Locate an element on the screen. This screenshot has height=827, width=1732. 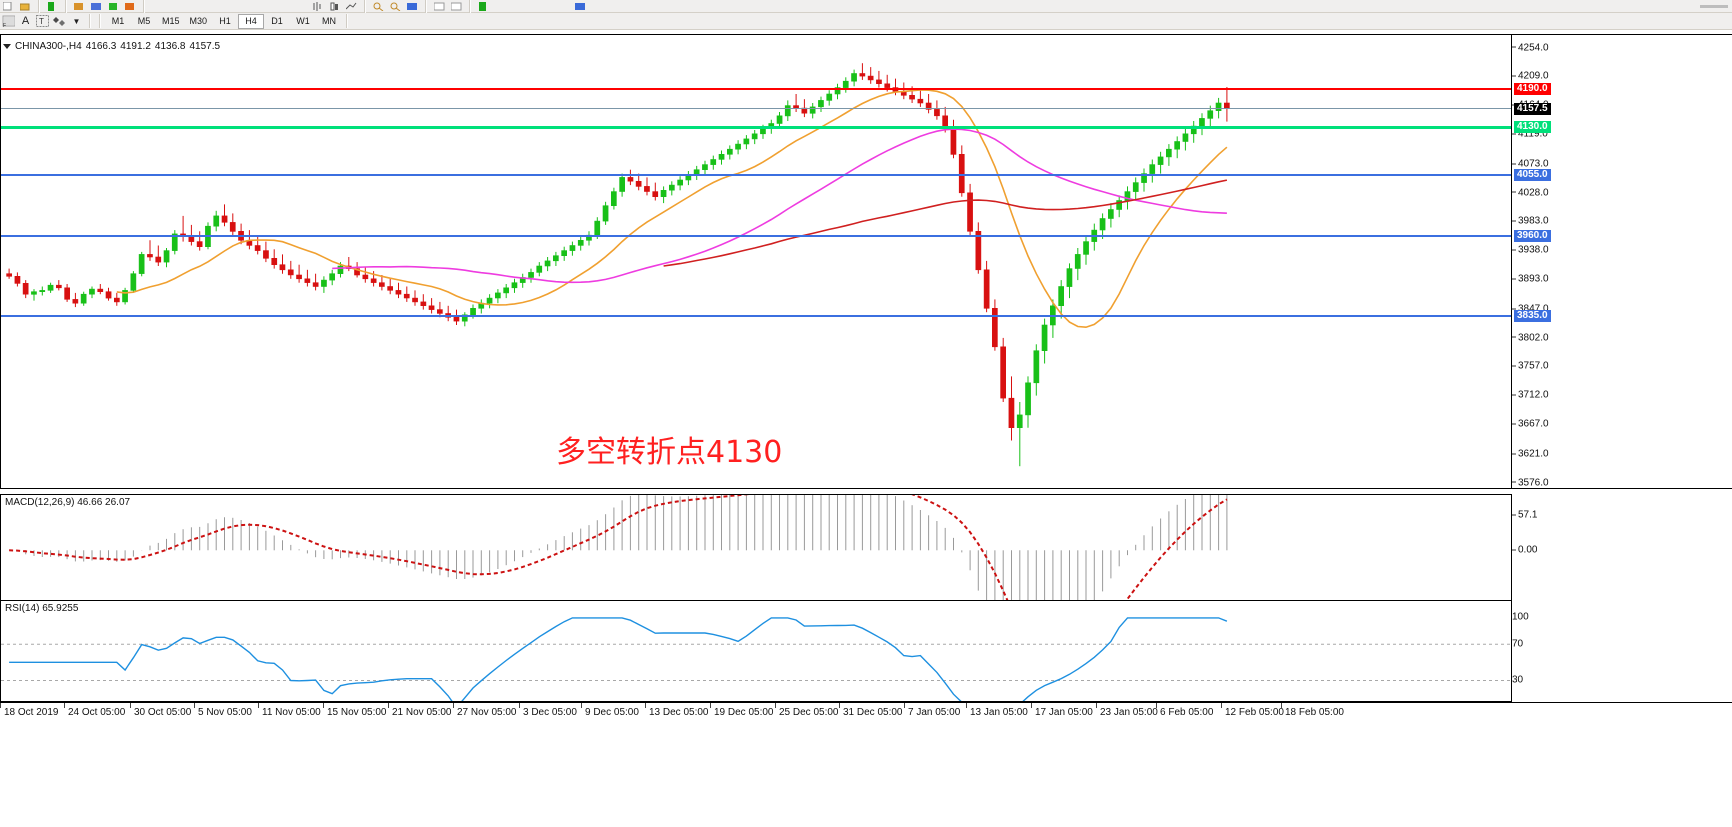
crosshair-icon: F is located at coordinates (8, 21).